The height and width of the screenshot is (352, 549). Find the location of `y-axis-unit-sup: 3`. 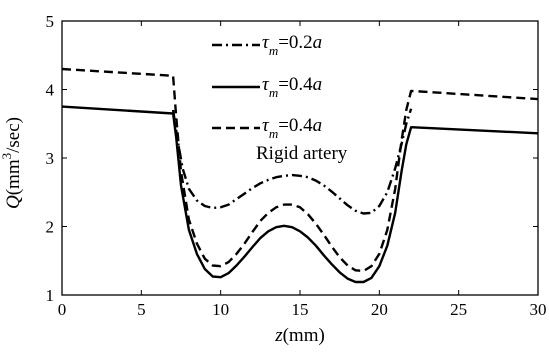

y-axis-unit-sup: 3 is located at coordinates (7, 156).